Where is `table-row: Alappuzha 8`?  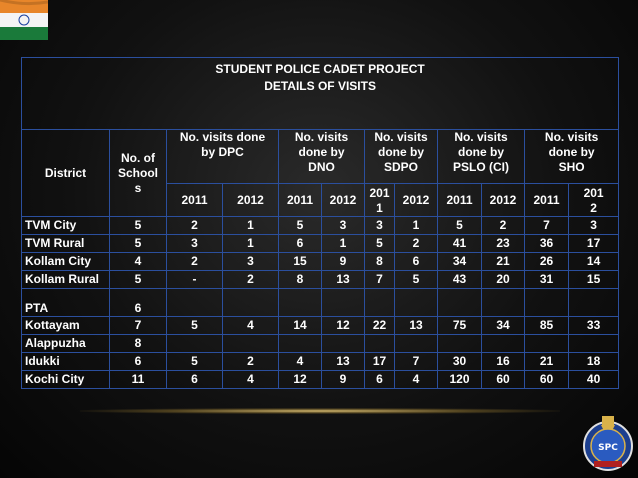 table-row: Alappuzha 8 is located at coordinates (320, 343).